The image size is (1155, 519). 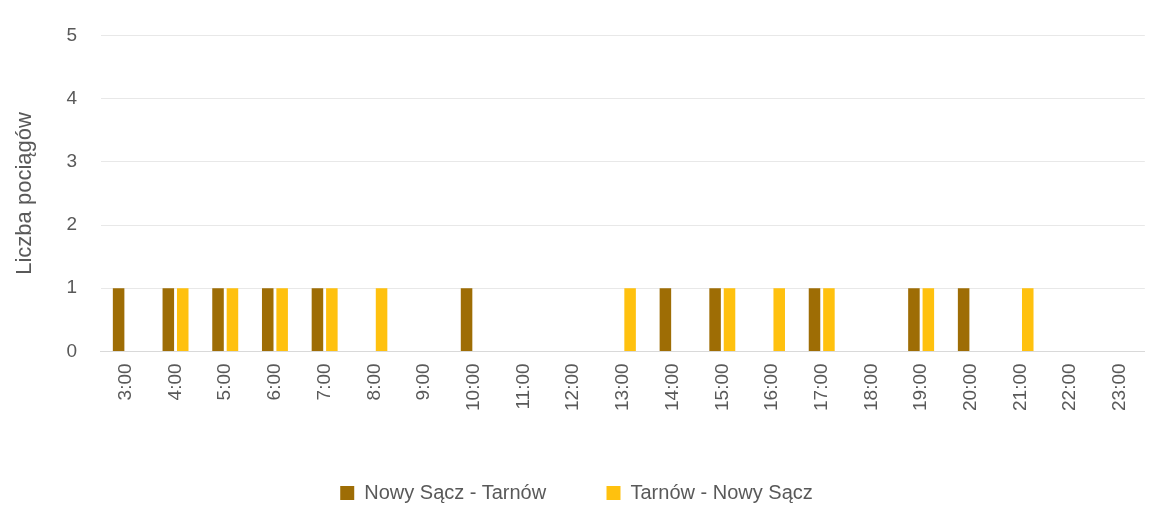 What do you see at coordinates (870, 387) in the screenshot?
I see `x-tick-label: 18:00` at bounding box center [870, 387].